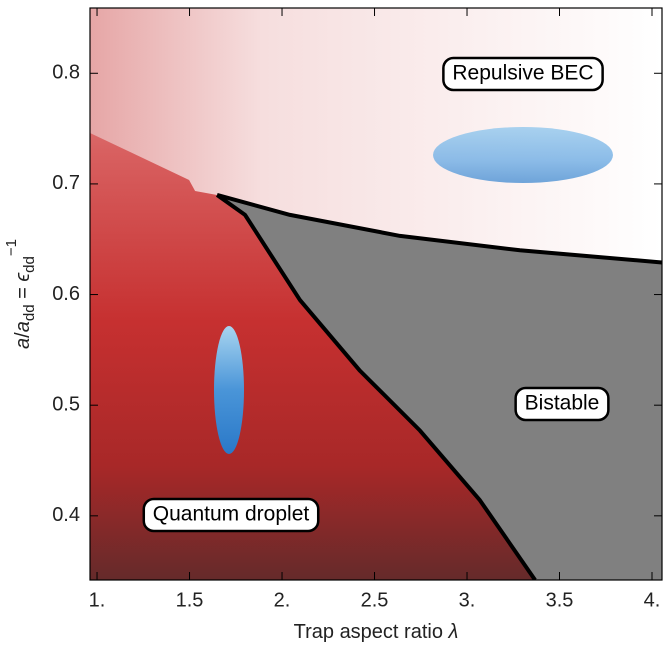 The width and height of the screenshot is (672, 647). I want to click on region-label: Repulsive BEC, so click(522, 73).